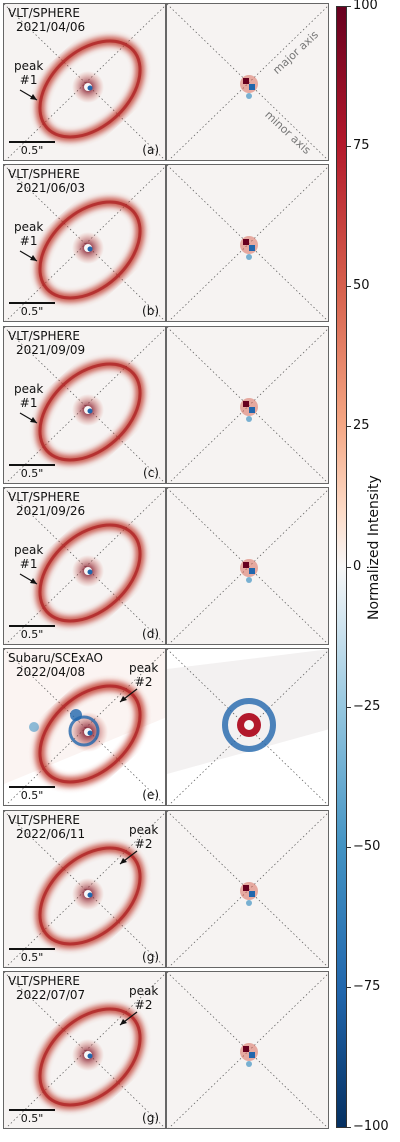  What do you see at coordinates (150, 150) in the screenshot?
I see `panel-tag: (a)` at bounding box center [150, 150].